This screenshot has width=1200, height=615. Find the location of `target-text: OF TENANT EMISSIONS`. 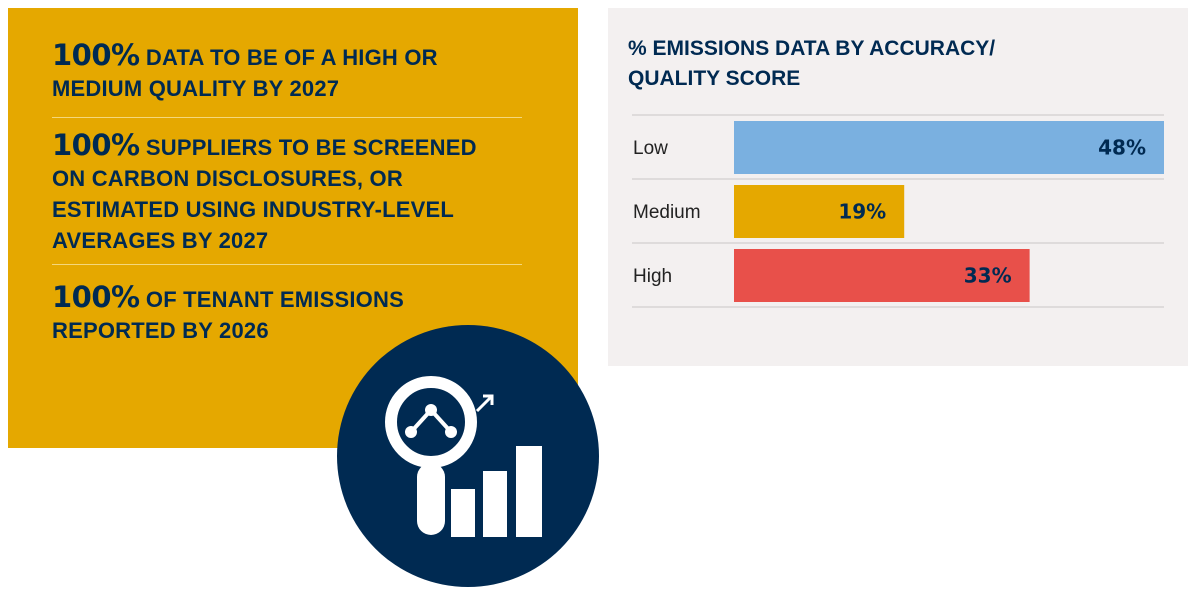

target-text: OF TENANT EMISSIONS is located at coordinates (274, 299).